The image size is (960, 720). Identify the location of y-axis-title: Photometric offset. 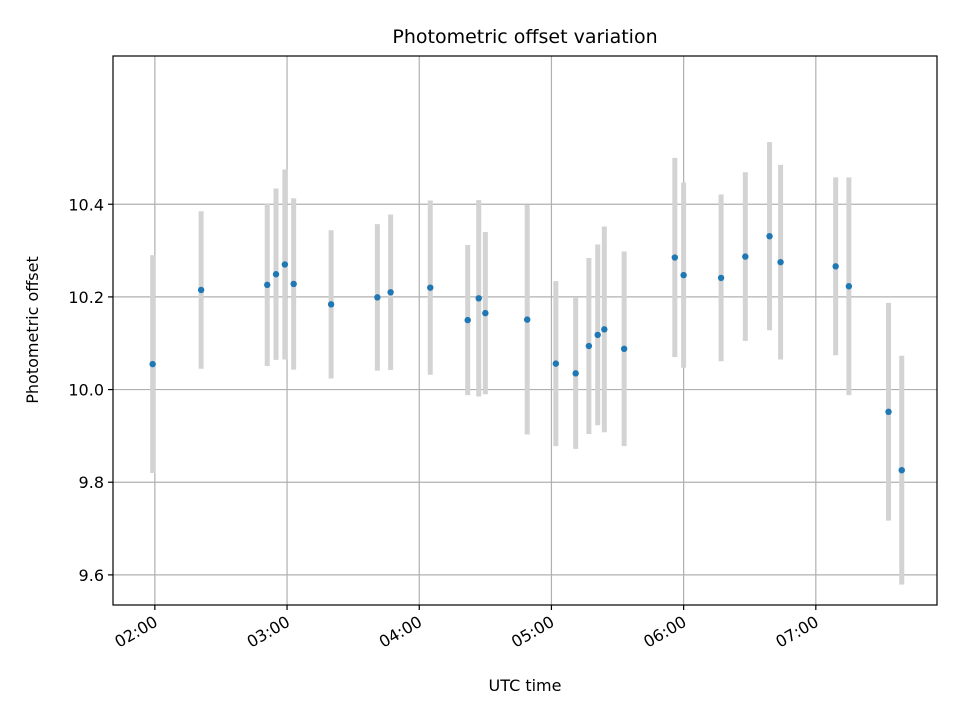
(32, 330).